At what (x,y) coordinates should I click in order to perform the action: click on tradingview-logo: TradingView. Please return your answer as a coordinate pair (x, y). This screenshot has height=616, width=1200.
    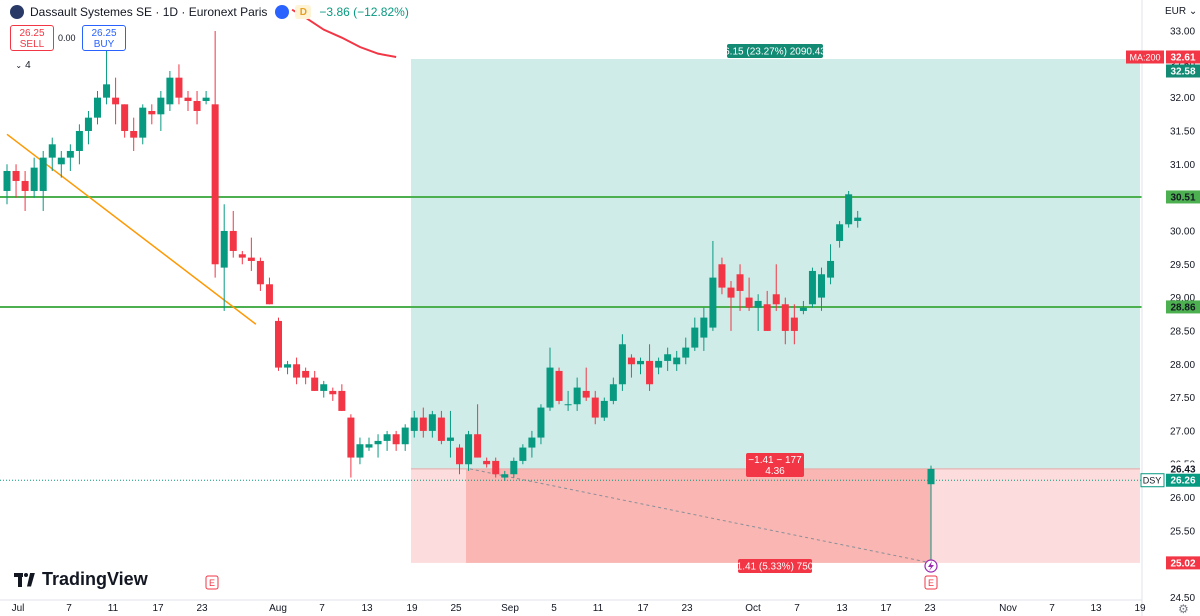
    Looking at the image, I should click on (81, 579).